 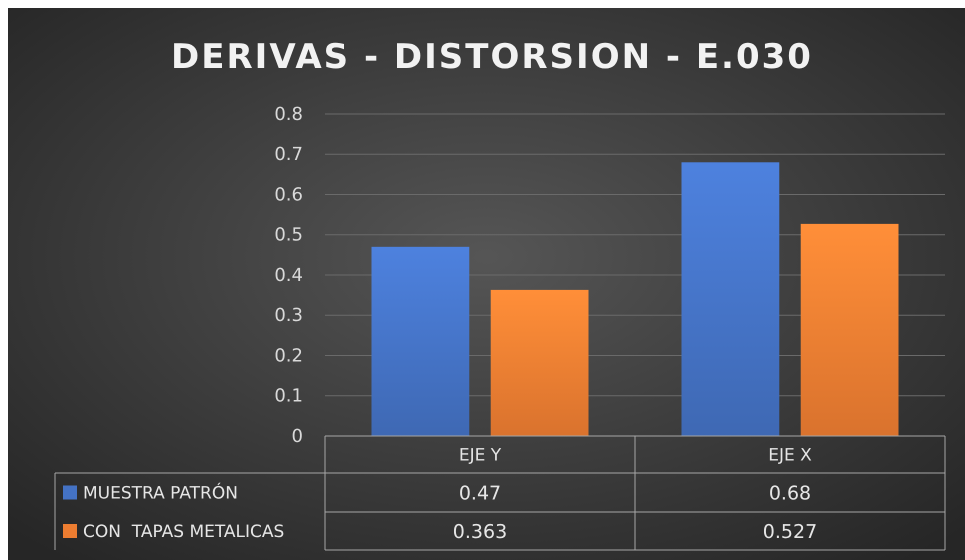 I want to click on y-tick-label: 0.7, so click(x=288, y=155).